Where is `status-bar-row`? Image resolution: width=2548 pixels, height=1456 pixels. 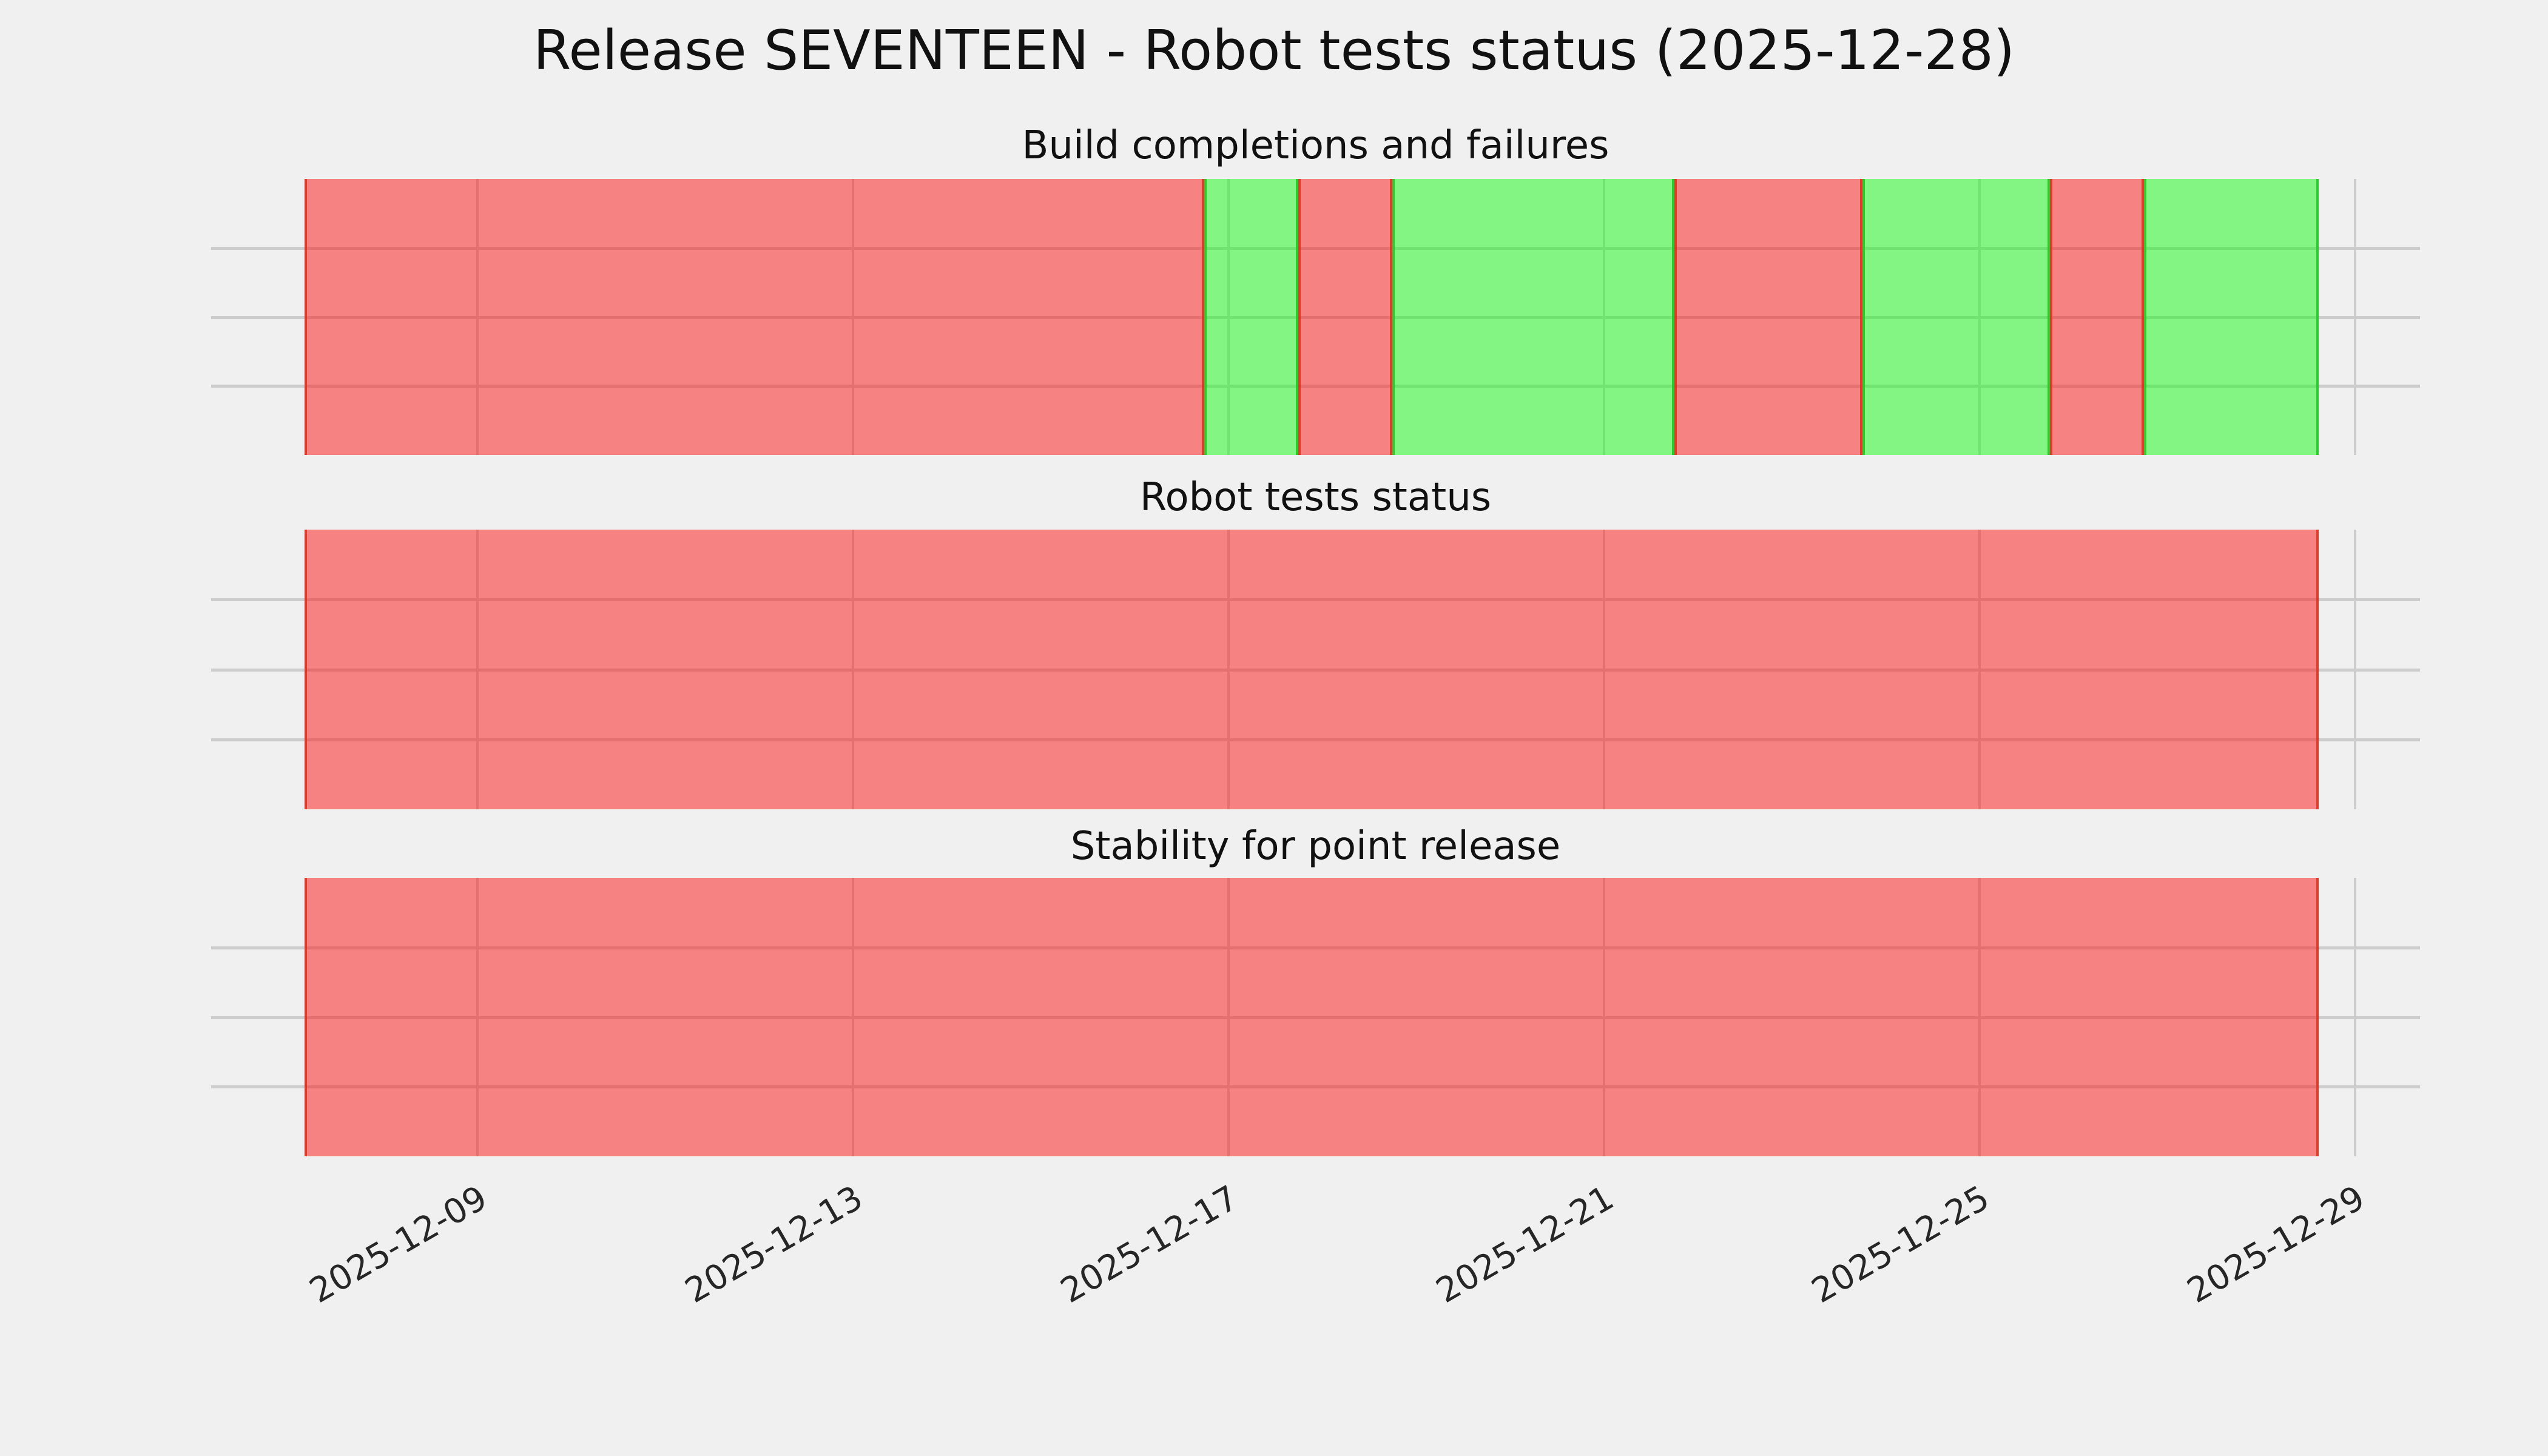 status-bar-row is located at coordinates (1311, 317).